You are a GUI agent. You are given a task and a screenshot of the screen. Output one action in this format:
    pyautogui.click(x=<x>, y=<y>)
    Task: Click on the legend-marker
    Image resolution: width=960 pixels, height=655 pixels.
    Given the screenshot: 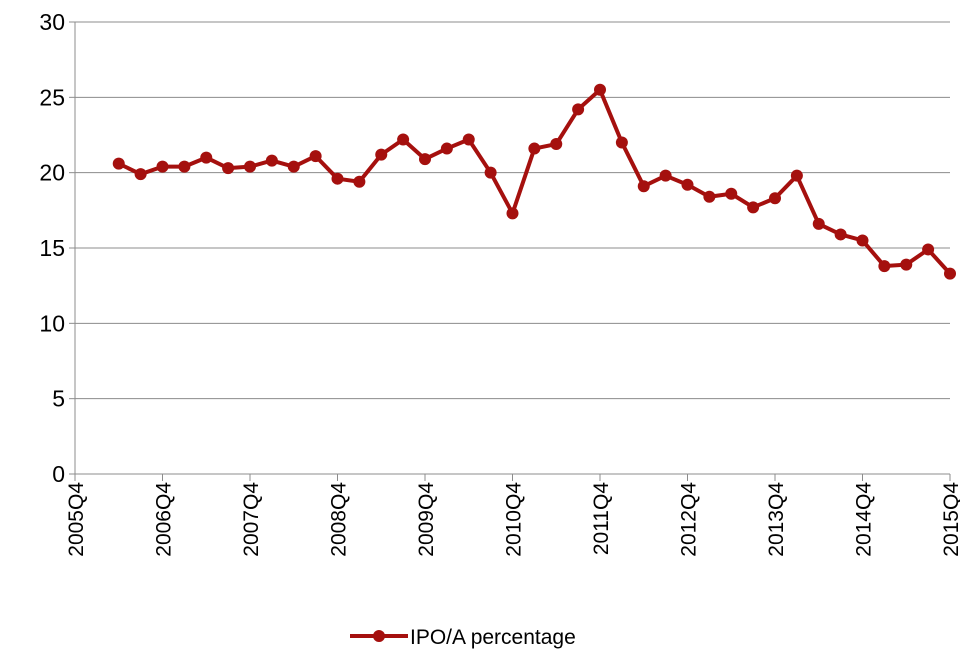 What is the action you would take?
    pyautogui.click(x=379, y=636)
    